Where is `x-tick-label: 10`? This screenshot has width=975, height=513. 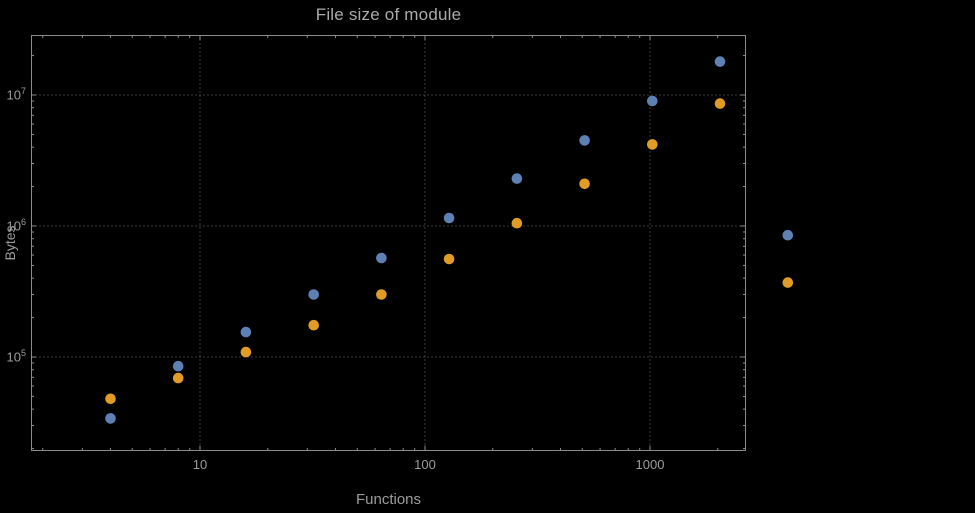 x-tick-label: 10 is located at coordinates (200, 464).